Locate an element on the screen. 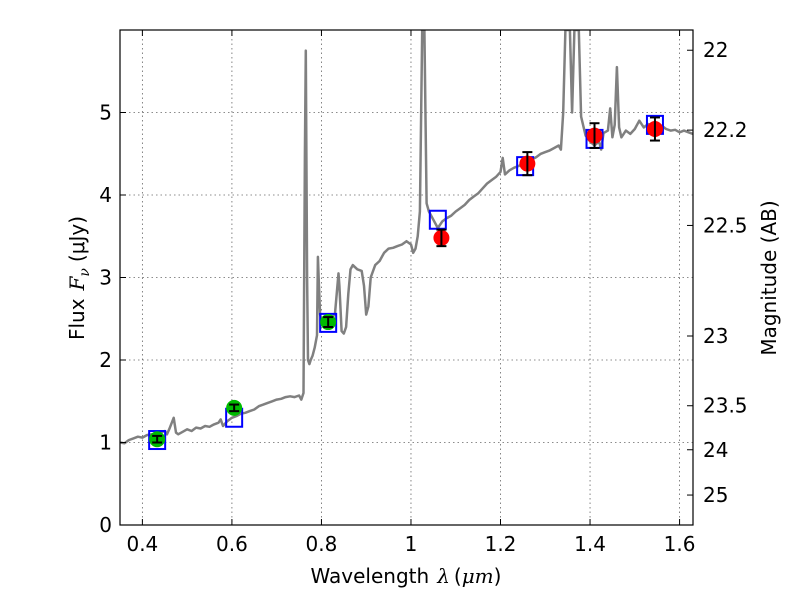 The height and width of the screenshot is (600, 800). y2-tick-label: 22.5 is located at coordinates (725, 225).